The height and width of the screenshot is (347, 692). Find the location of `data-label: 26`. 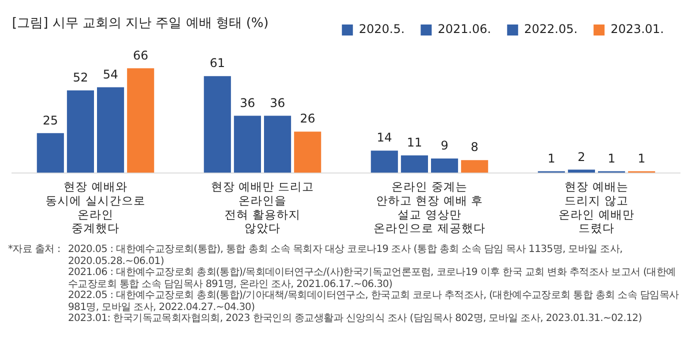

data-label: 26 is located at coordinates (308, 119).